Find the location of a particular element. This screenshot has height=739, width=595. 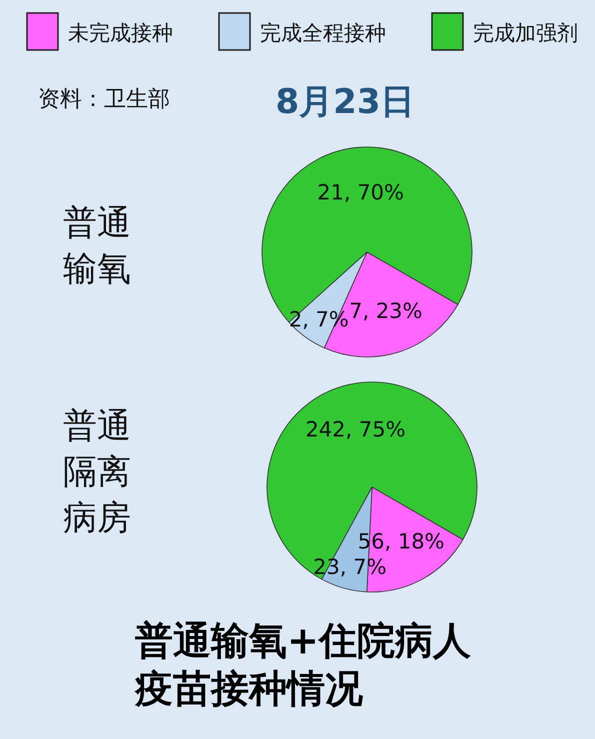

data-label: 21, 70% is located at coordinates (360, 192).